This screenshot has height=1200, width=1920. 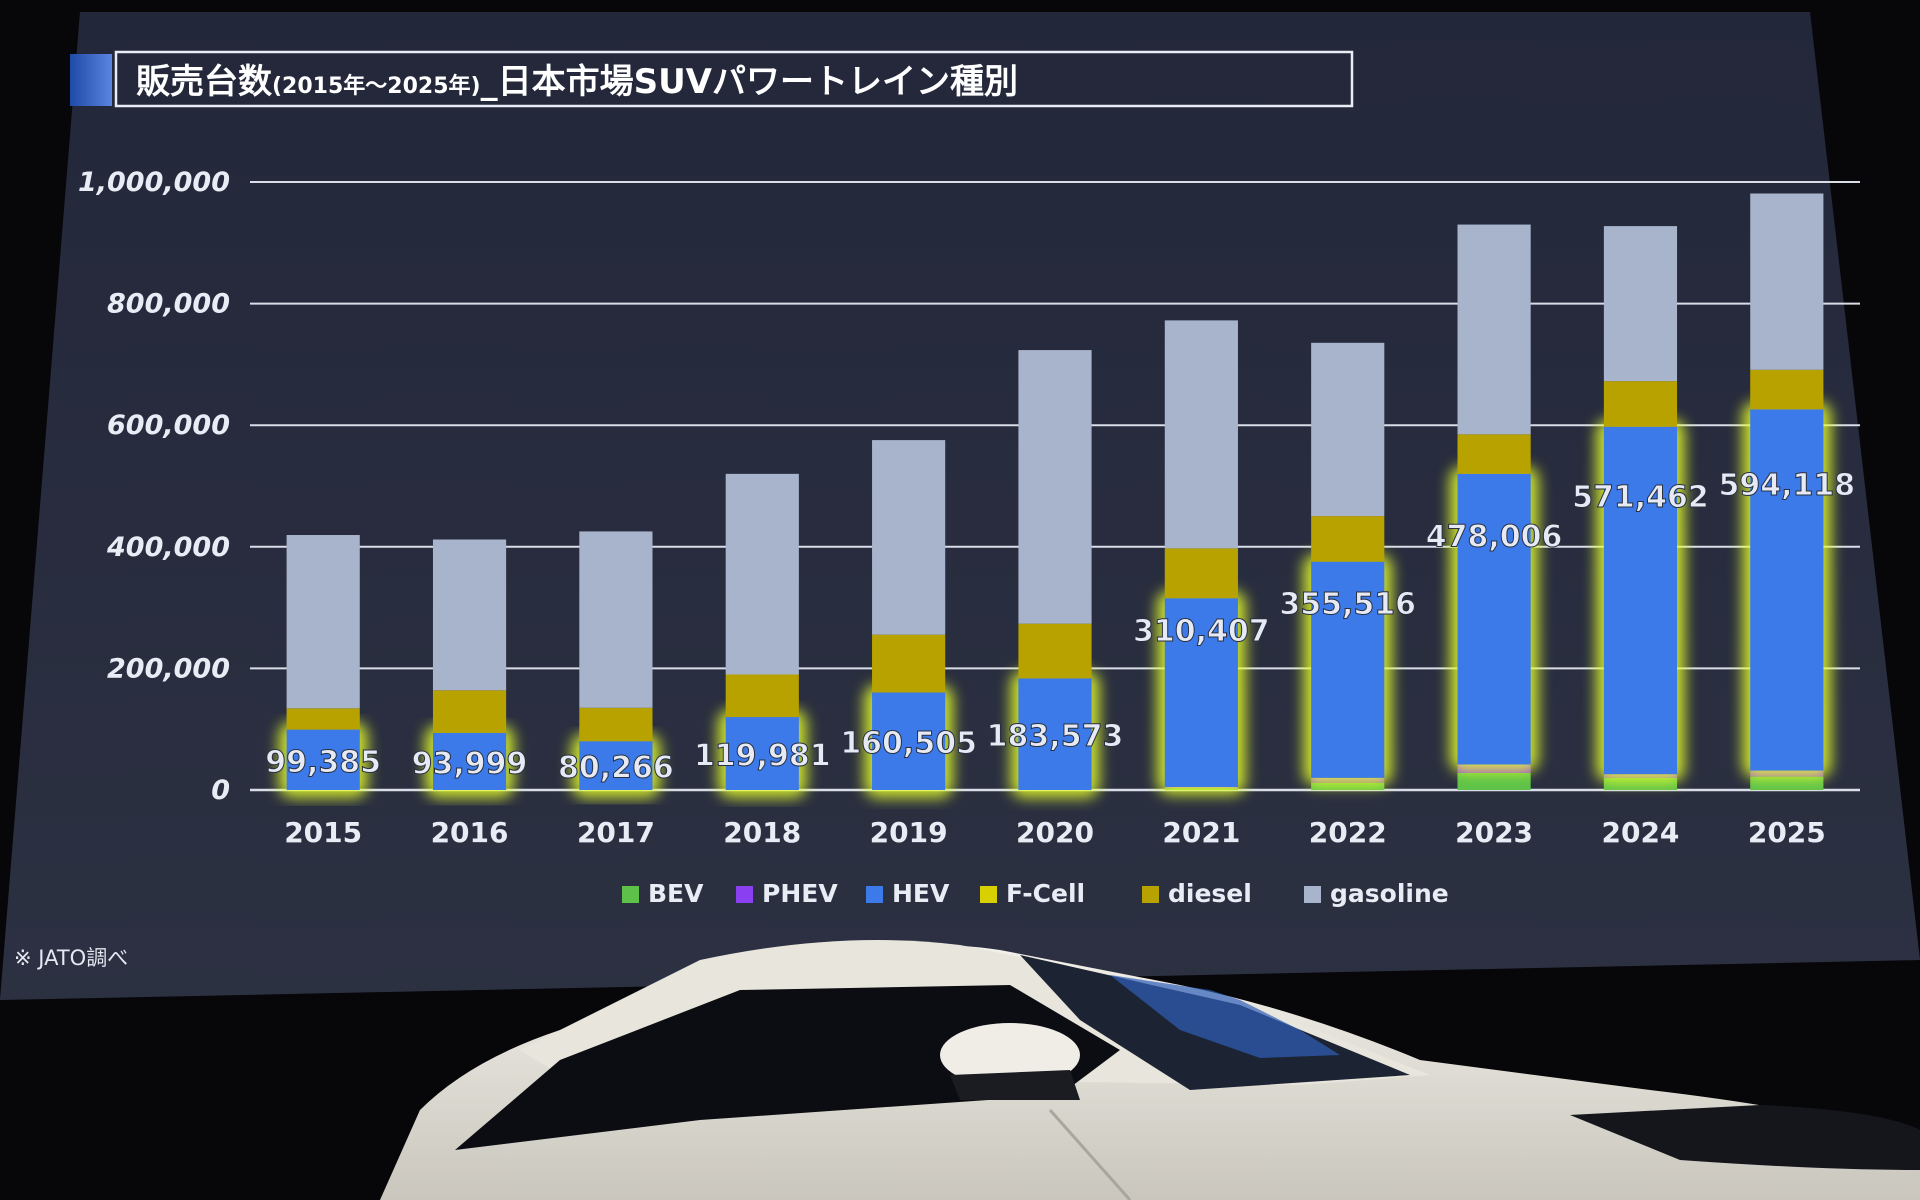 What do you see at coordinates (1055, 832) in the screenshot?
I see `x-tick-label: 2020` at bounding box center [1055, 832].